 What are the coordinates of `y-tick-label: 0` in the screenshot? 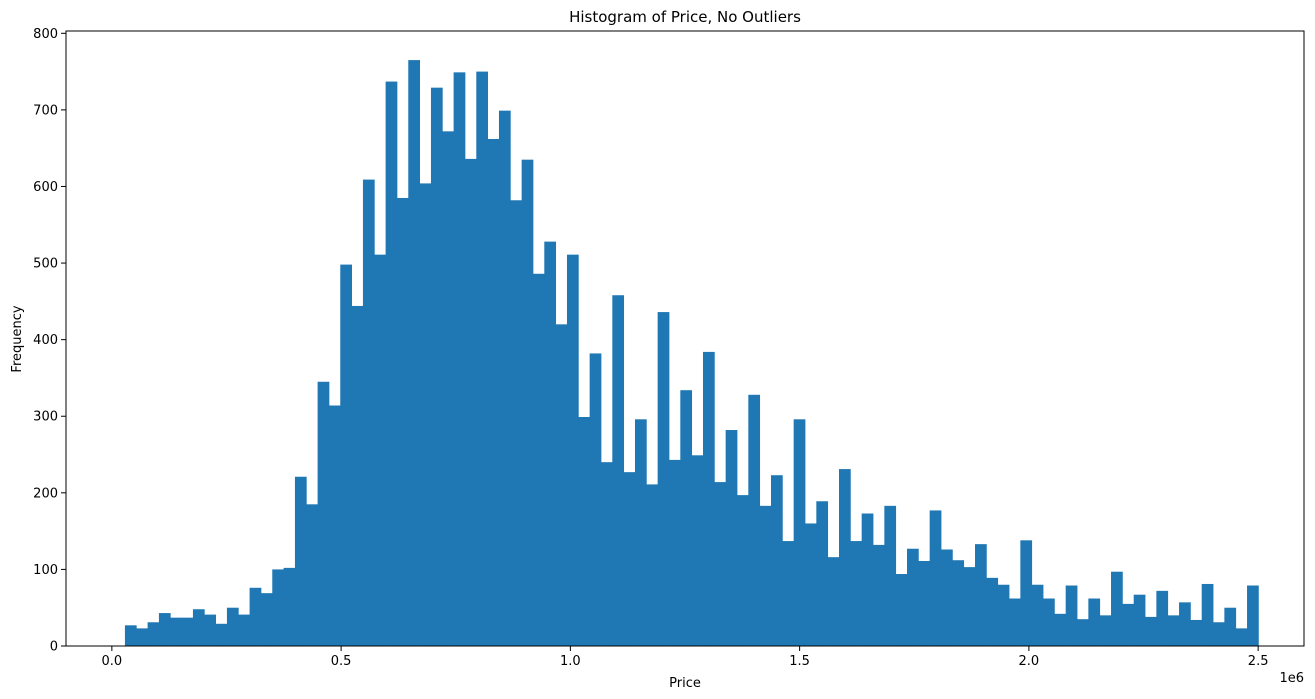 It's located at (54, 647).